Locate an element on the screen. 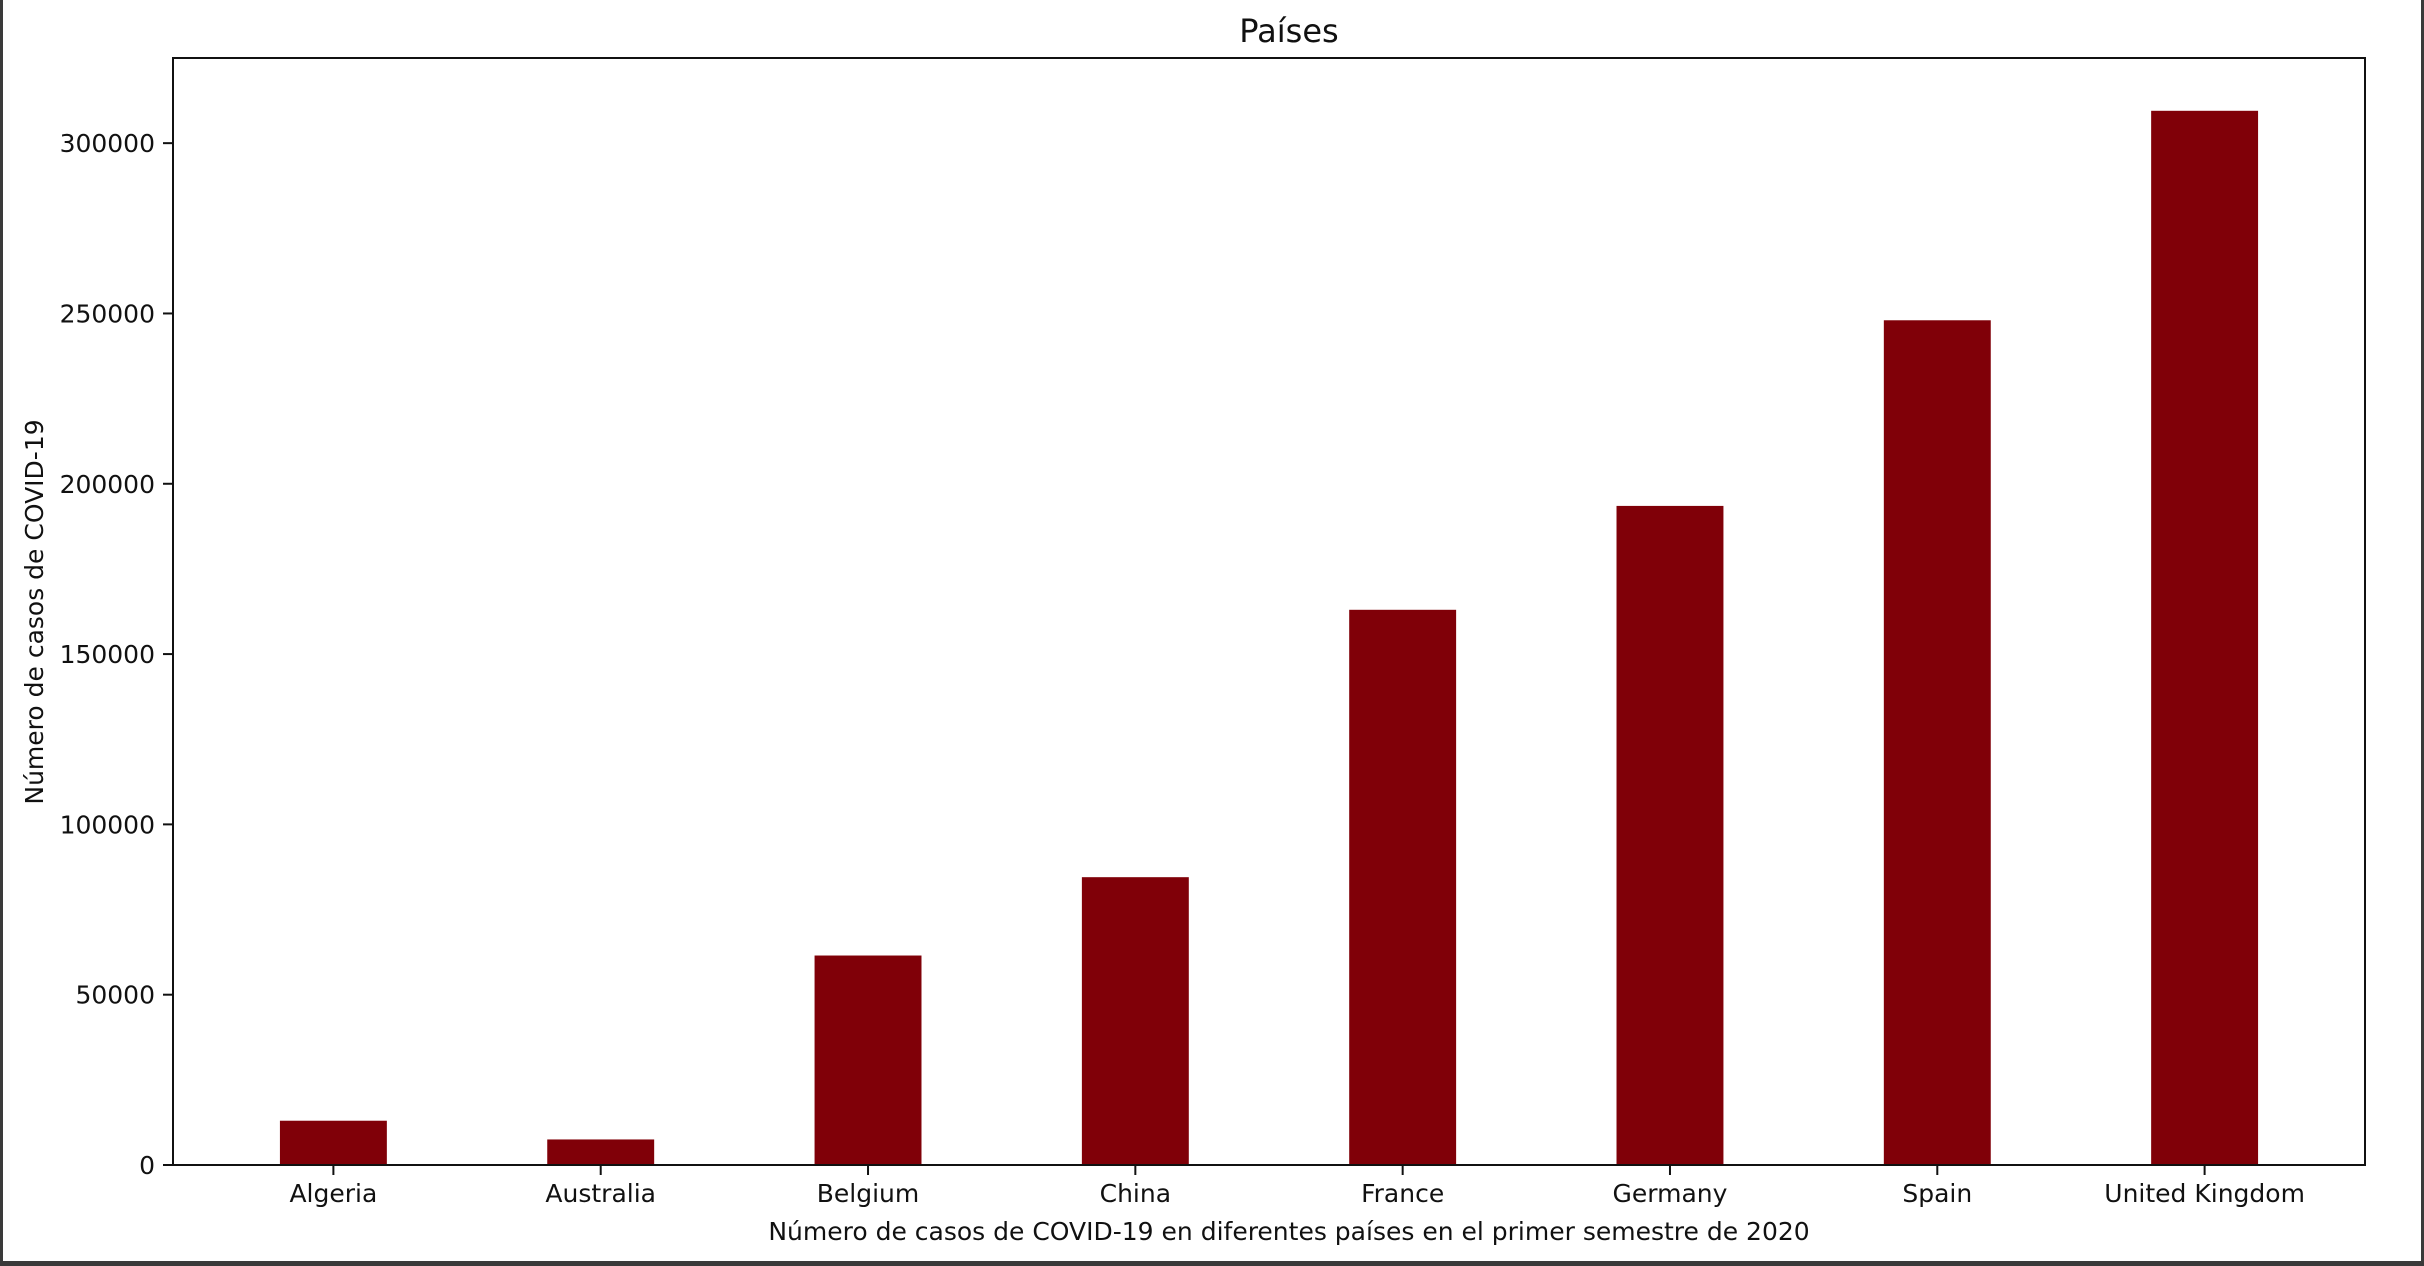  x-tick-label: United Kingdom is located at coordinates (2204, 1193).